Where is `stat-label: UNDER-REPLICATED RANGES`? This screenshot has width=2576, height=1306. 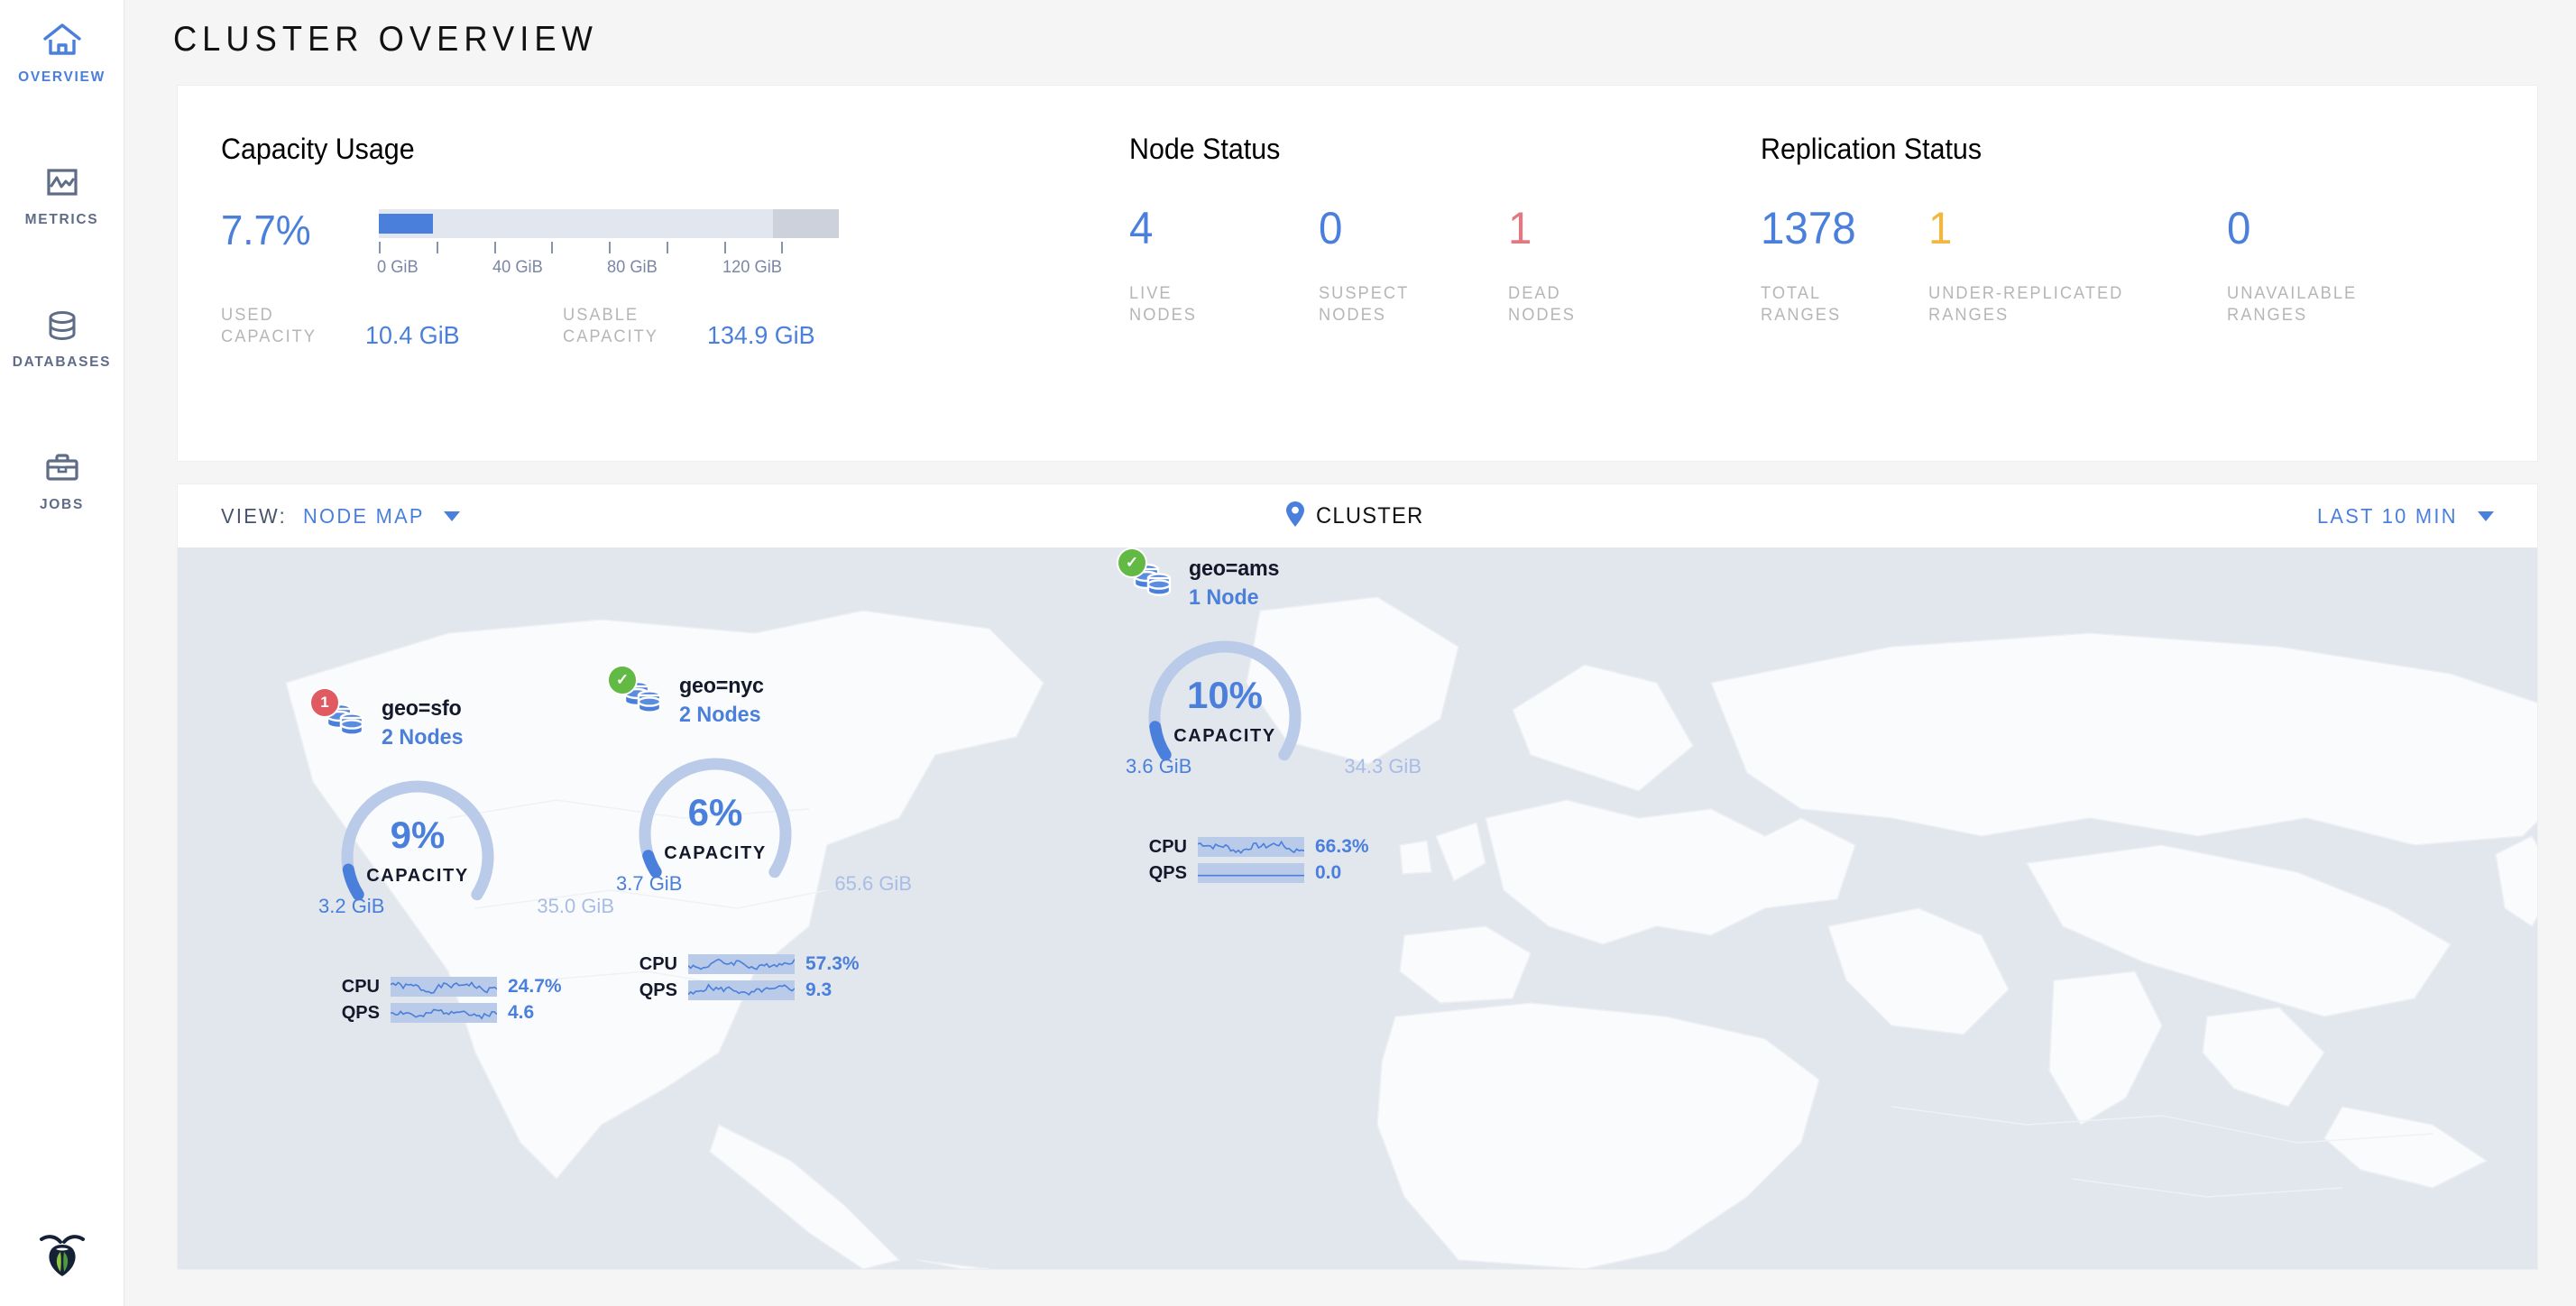 stat-label: UNDER-REPLICATED RANGES is located at coordinates (2026, 305).